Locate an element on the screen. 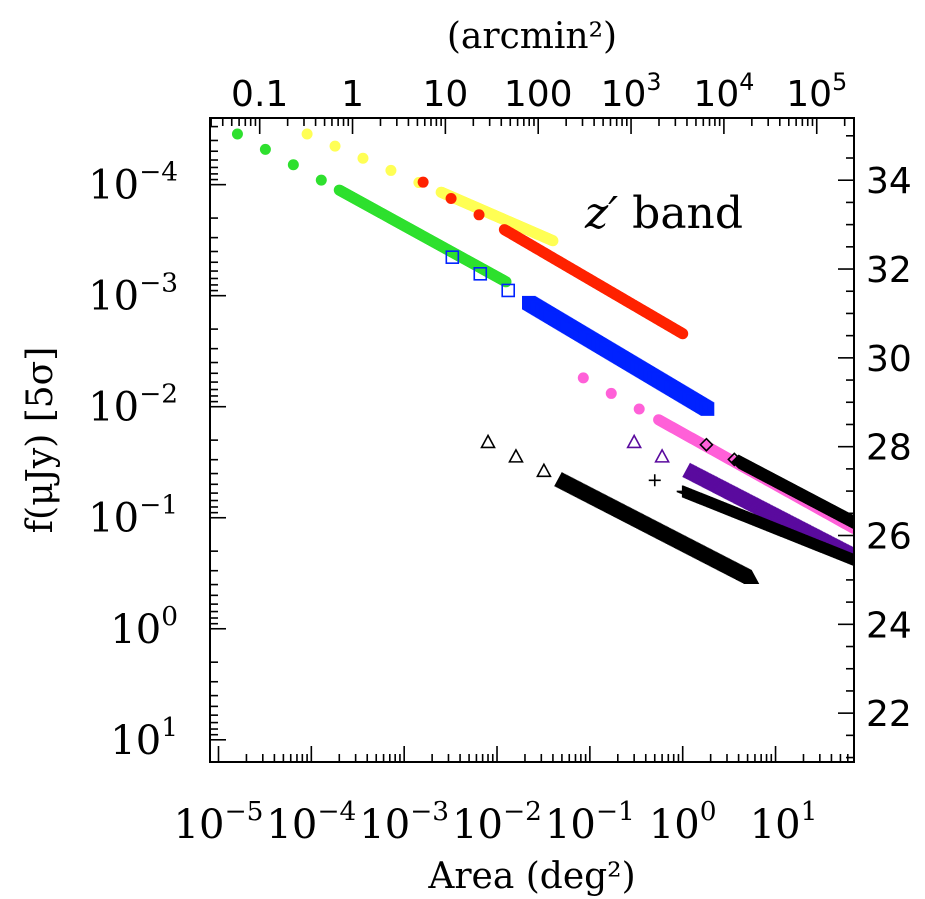  x2-tick-label: 10⁴ is located at coordinates (723, 91).